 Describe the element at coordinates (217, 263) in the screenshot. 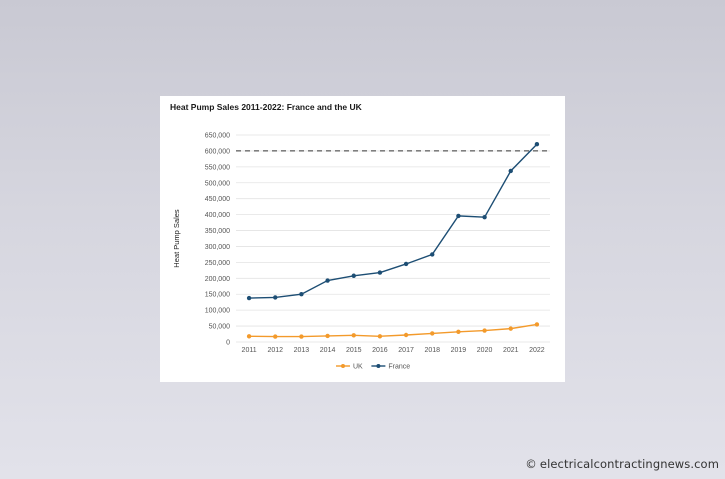

I see `y-tick-label: 250,000` at that location.